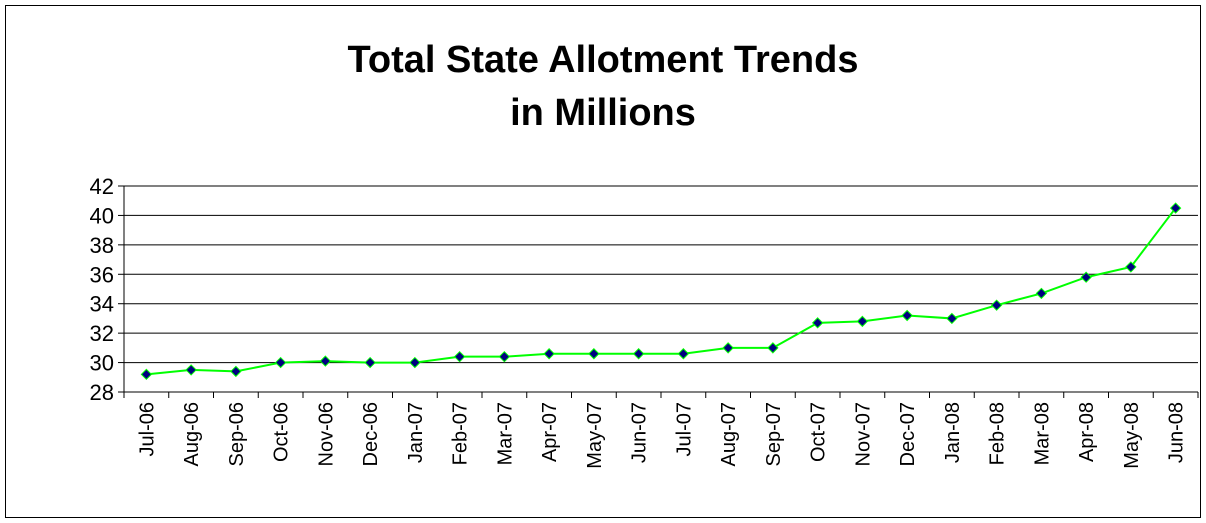  What do you see at coordinates (774, 434) in the screenshot?
I see `x-tick-label: Sep-07` at bounding box center [774, 434].